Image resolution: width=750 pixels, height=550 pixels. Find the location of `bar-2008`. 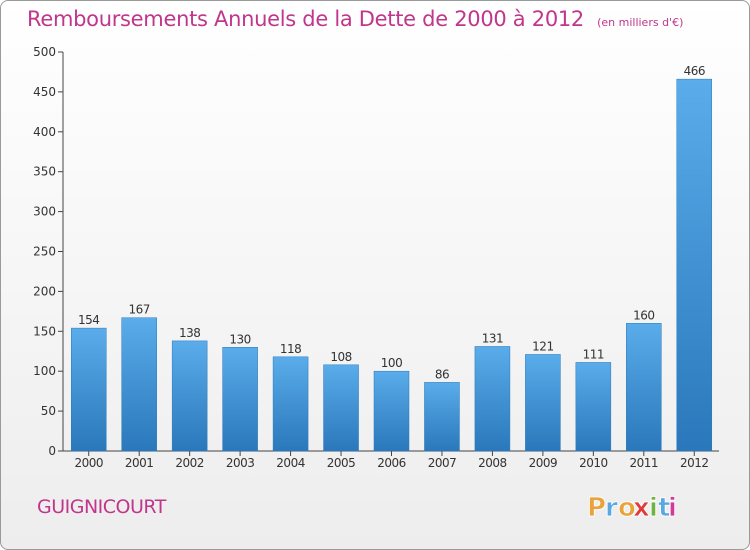

bar-2008 is located at coordinates (492, 399).